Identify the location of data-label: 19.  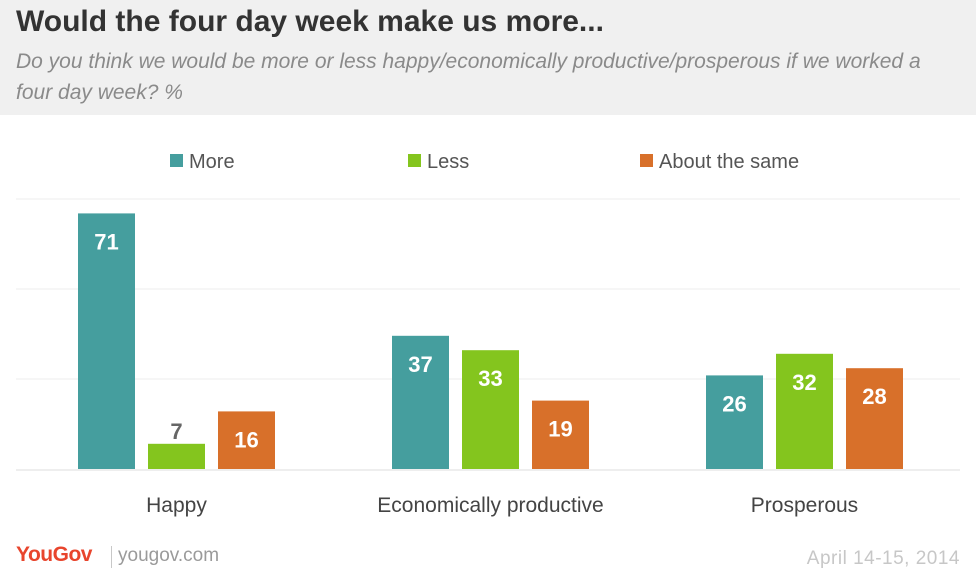
(560, 429).